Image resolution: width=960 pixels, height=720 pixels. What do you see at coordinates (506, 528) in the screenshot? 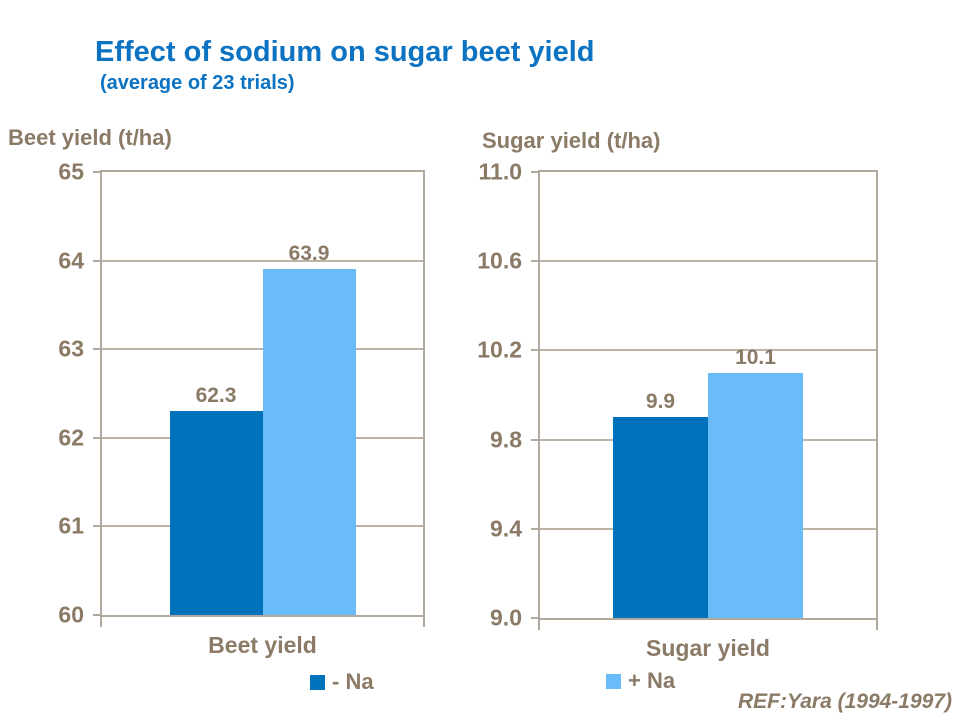
I see `y-axis-tick-label: 9.4` at bounding box center [506, 528].